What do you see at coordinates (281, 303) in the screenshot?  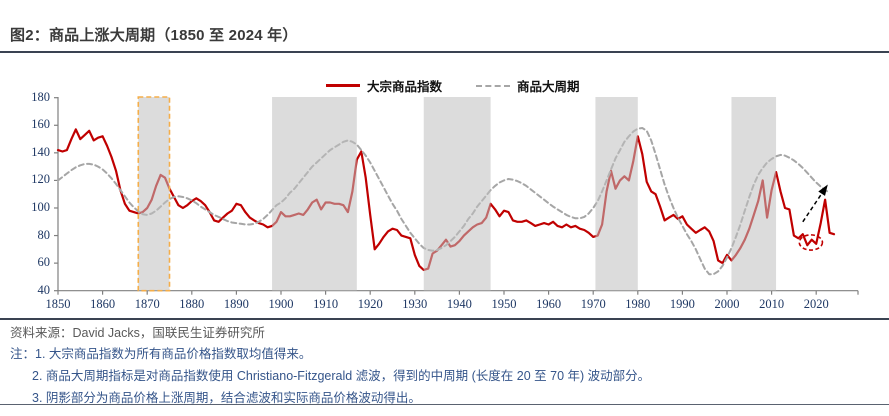 I see `x-tick-label: 1900` at bounding box center [281, 303].